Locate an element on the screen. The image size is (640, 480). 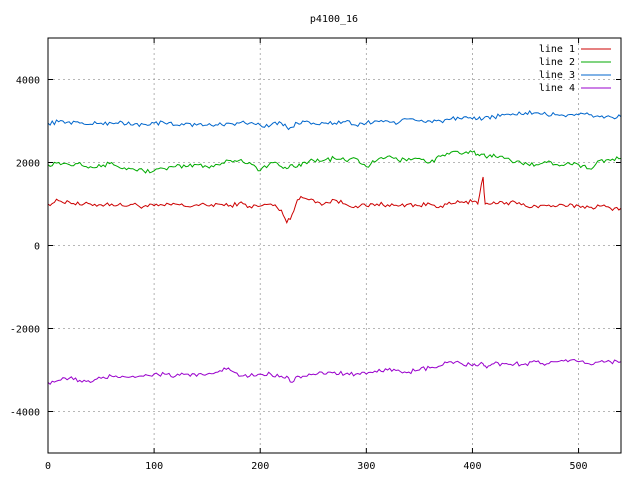
x-tick-label: 200 is located at coordinates (260, 466).